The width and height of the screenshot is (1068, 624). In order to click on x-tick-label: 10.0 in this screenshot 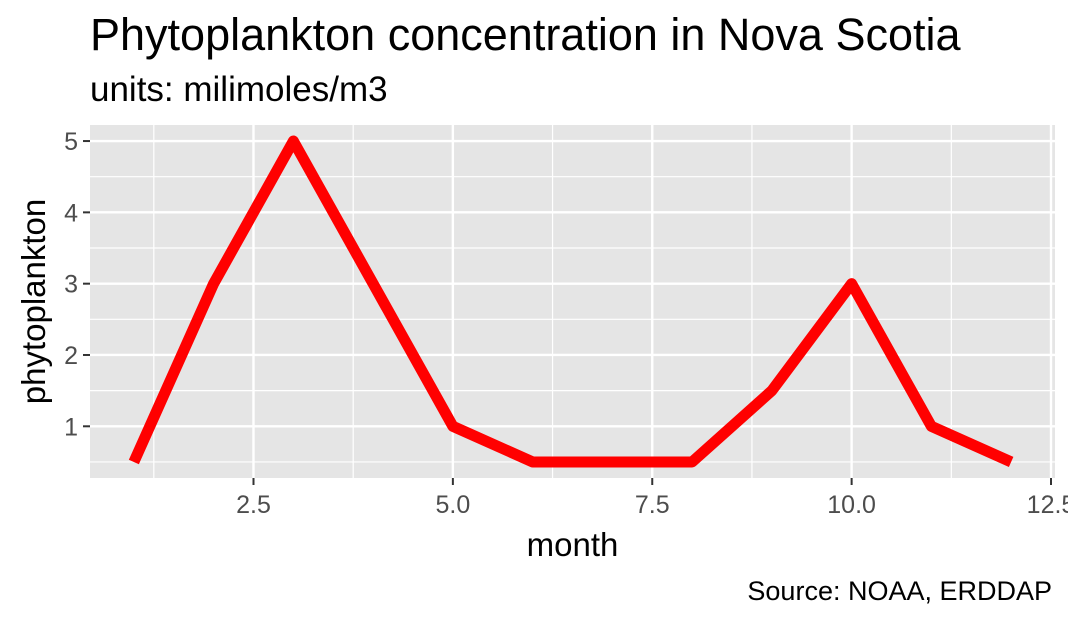, I will do `click(851, 505)`.